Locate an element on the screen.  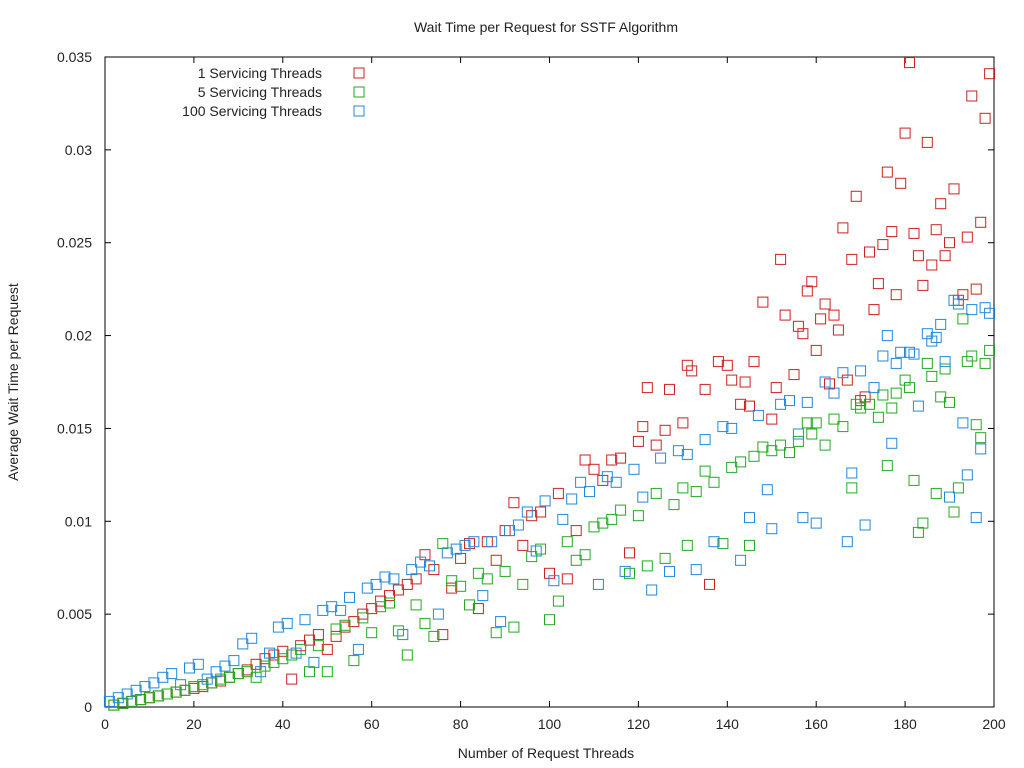
x-tick-label: 140 is located at coordinates (728, 724).